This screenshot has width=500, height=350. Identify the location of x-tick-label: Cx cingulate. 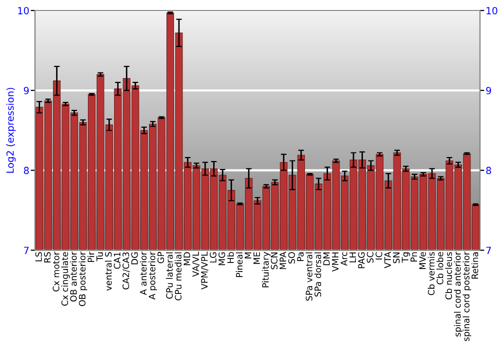
(65, 279).